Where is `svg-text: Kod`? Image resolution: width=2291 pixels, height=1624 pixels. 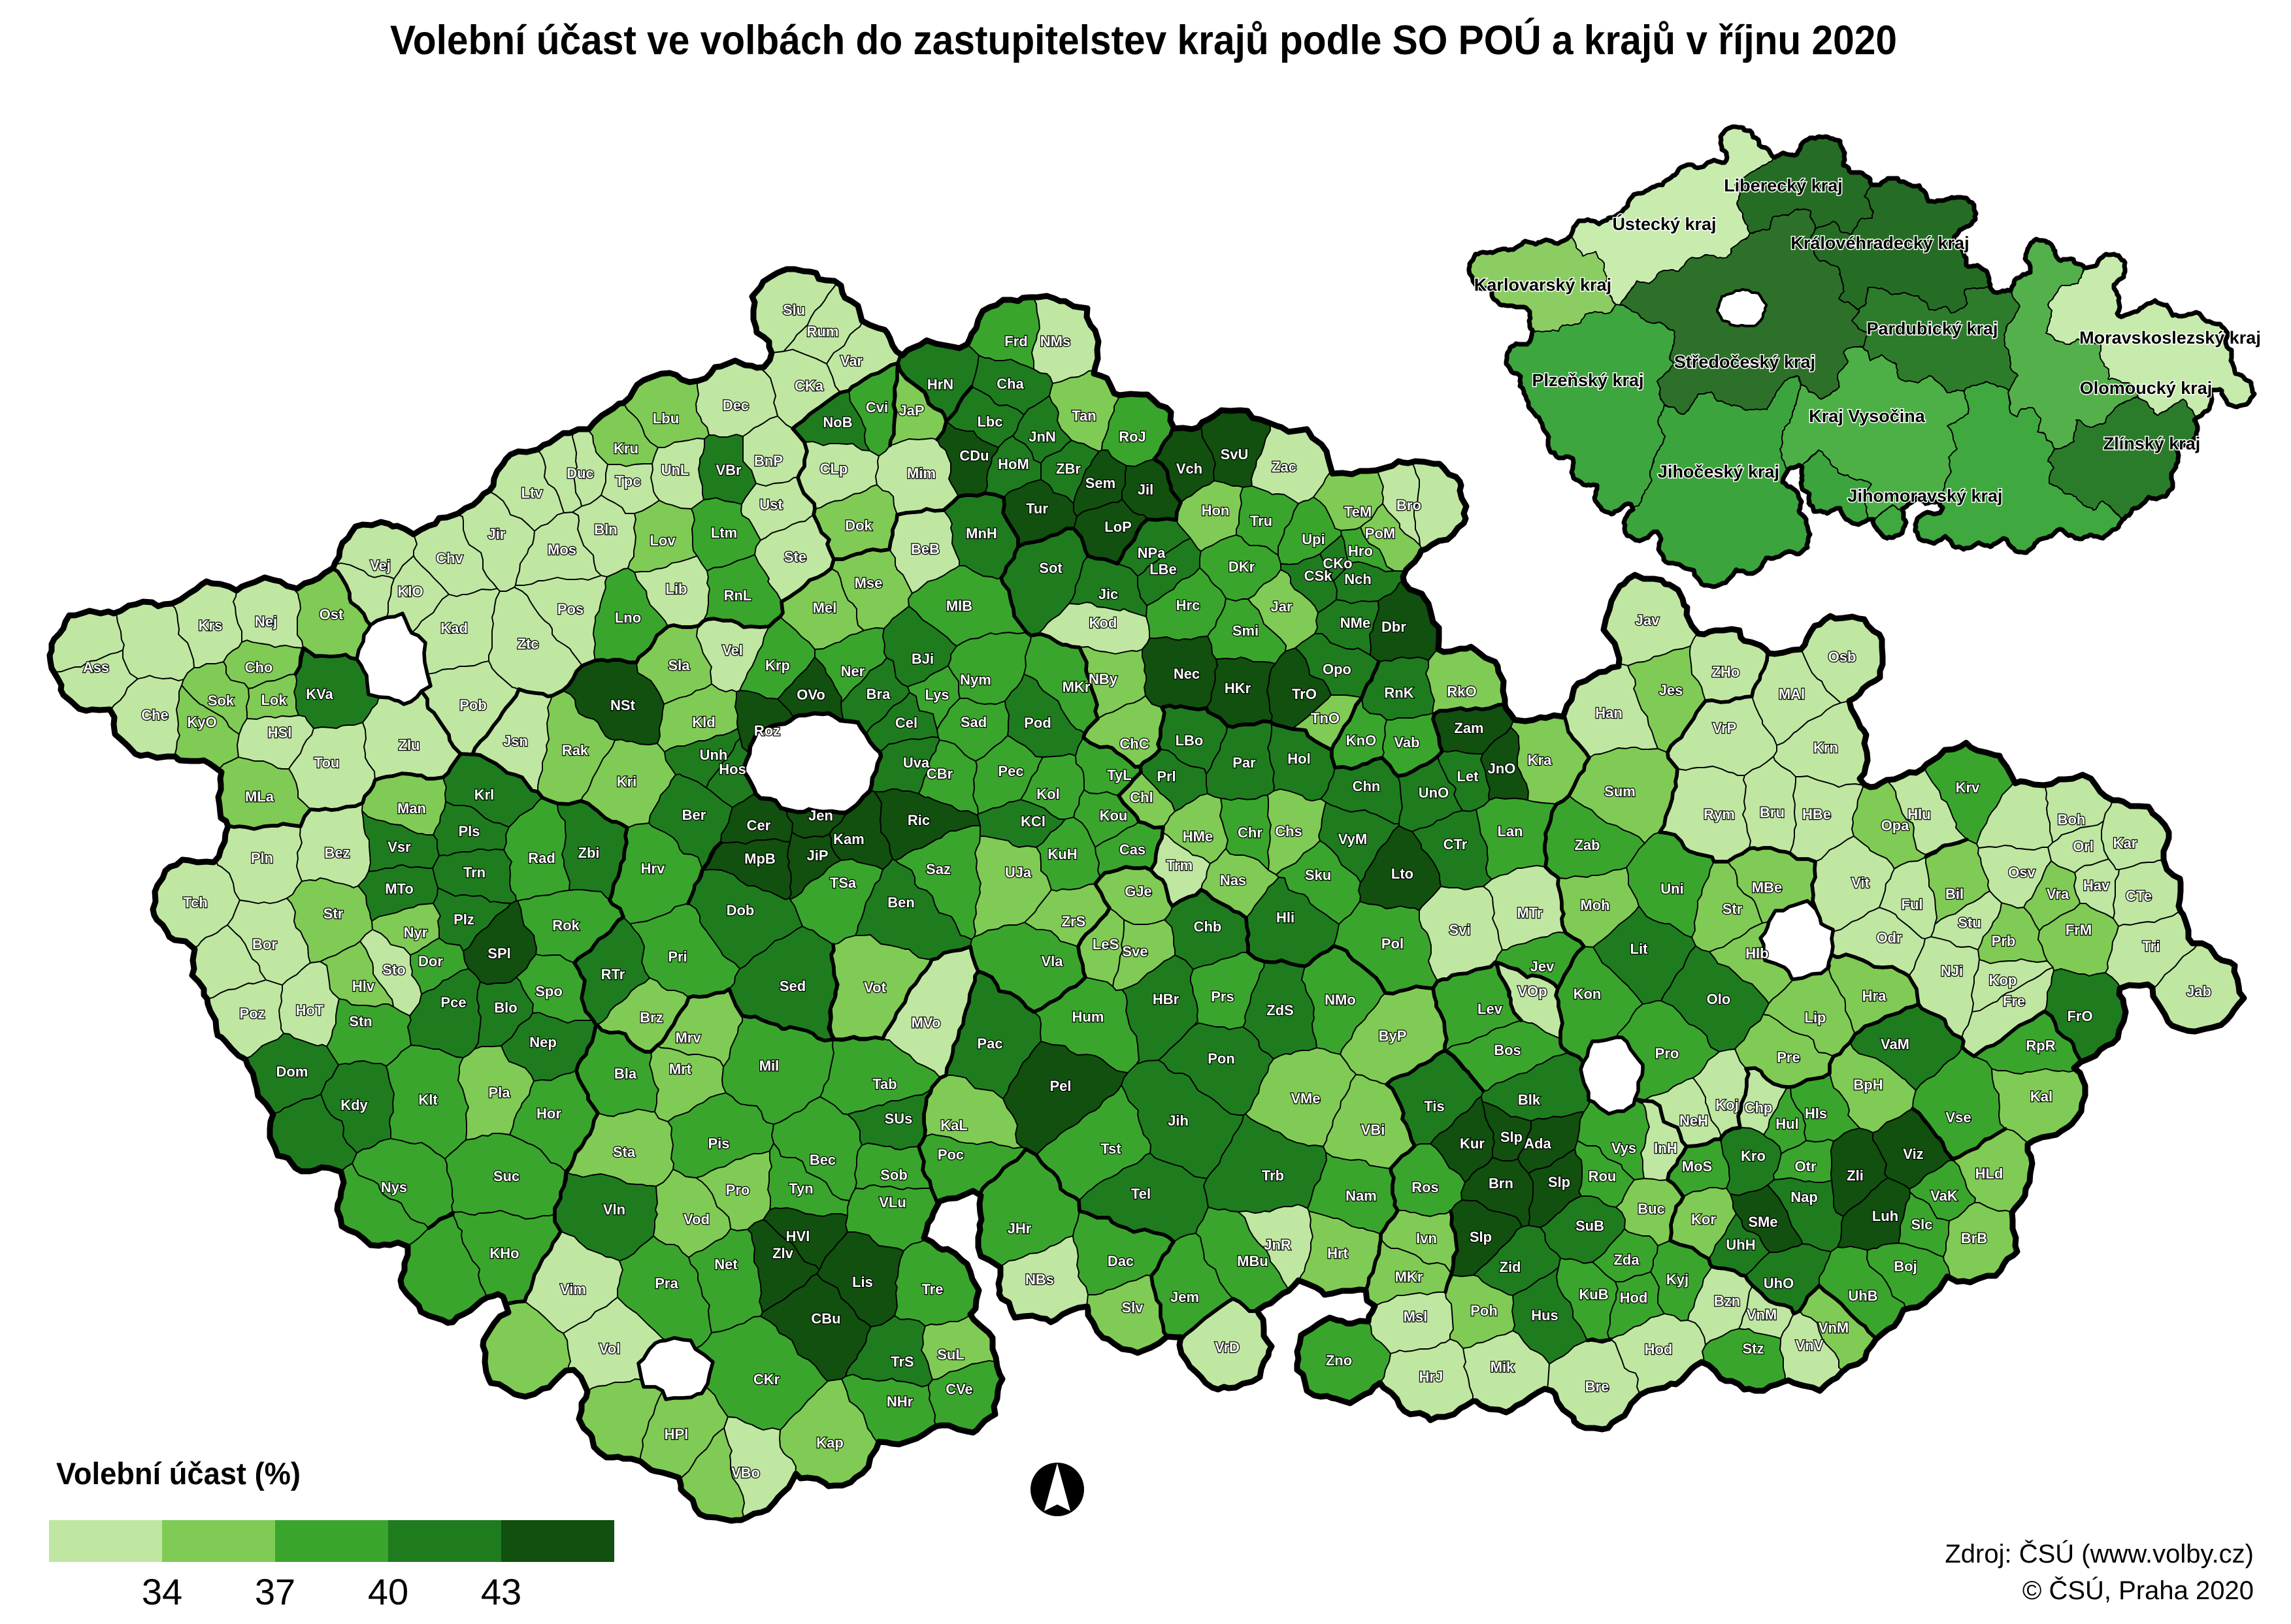
svg-text: Kod is located at coordinates (1103, 623).